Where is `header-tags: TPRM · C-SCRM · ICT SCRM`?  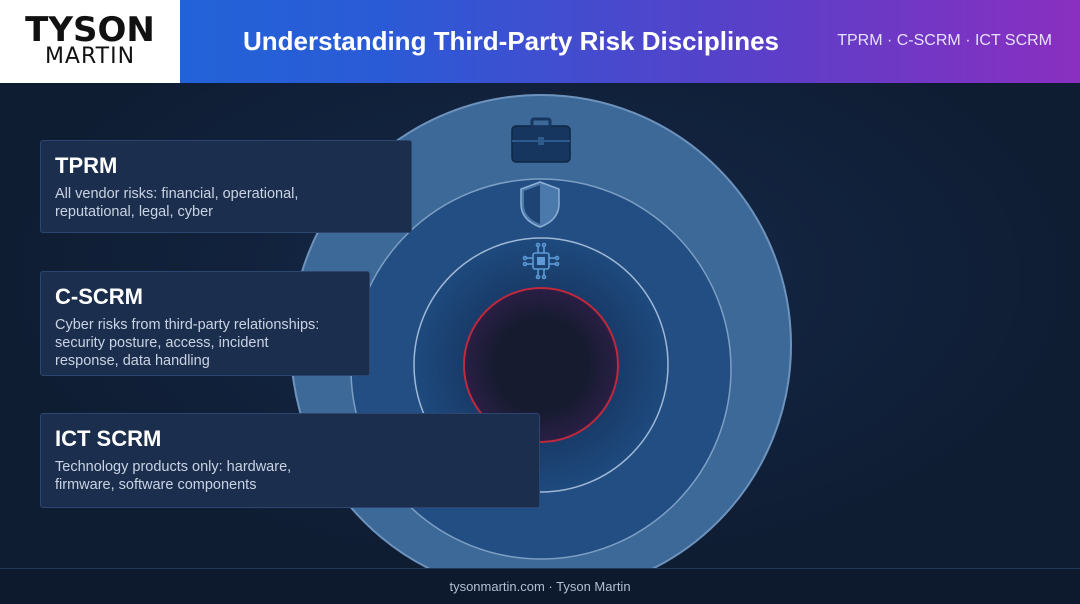 header-tags: TPRM · C-SCRM · ICT SCRM is located at coordinates (944, 40).